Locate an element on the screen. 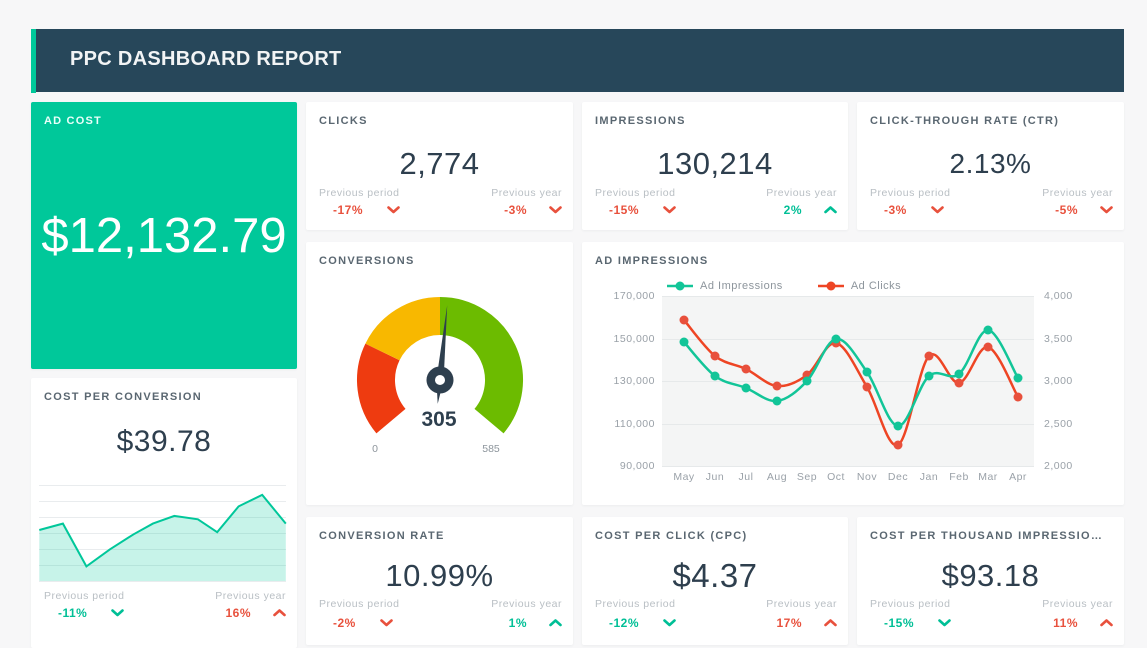 This screenshot has height=648, width=1147. svg-text: 585 is located at coordinates (491, 449).